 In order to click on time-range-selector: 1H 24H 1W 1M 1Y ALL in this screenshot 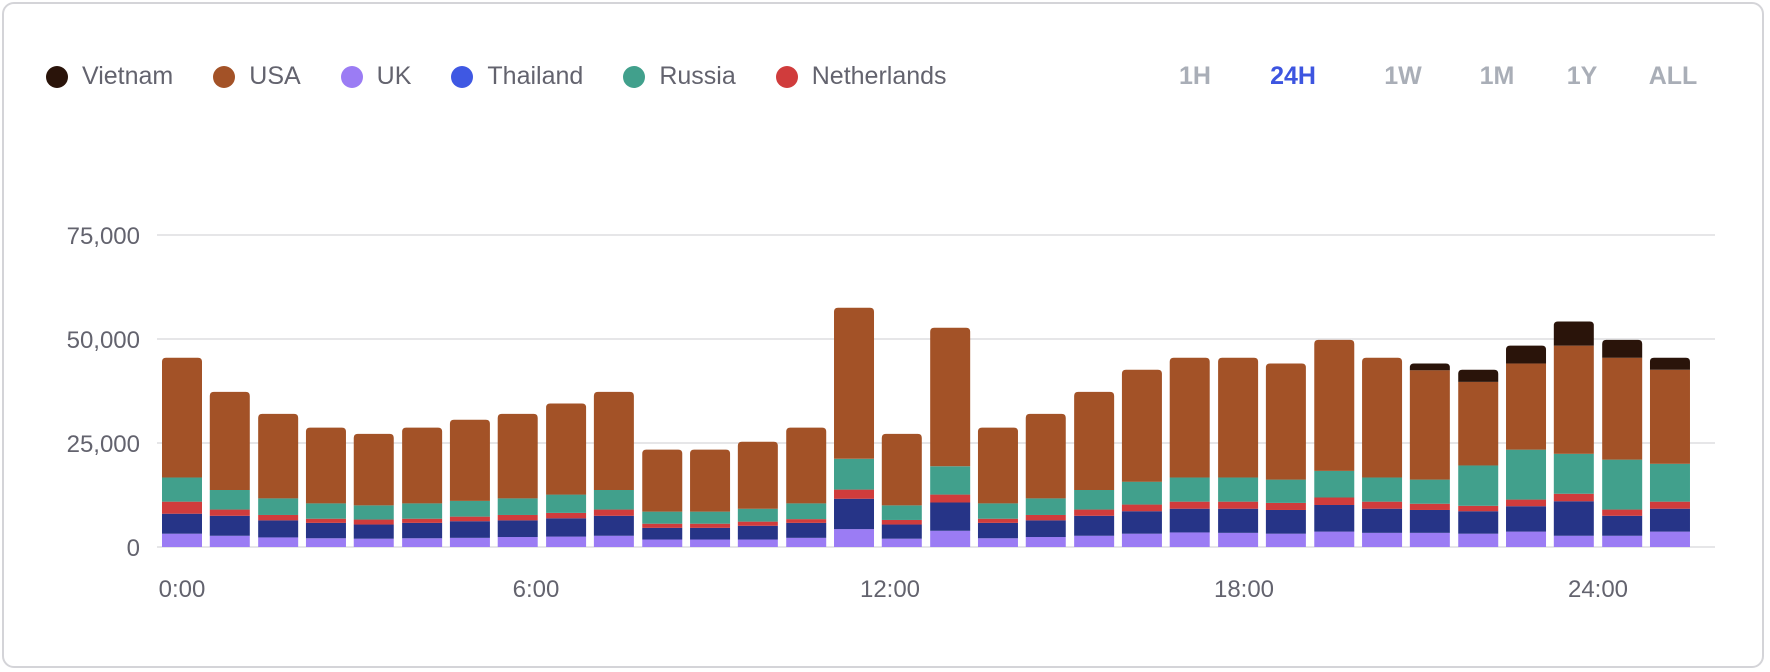, I will do `click(885, 79)`.